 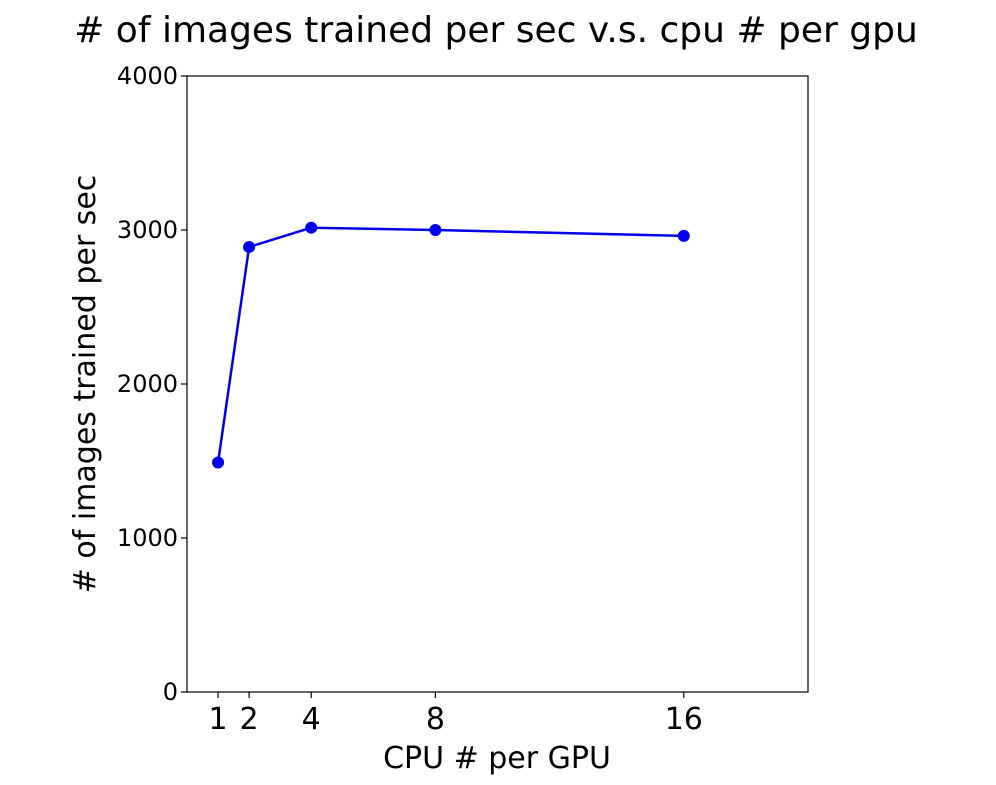 I want to click on x-tick-label: 2, so click(x=249, y=719).